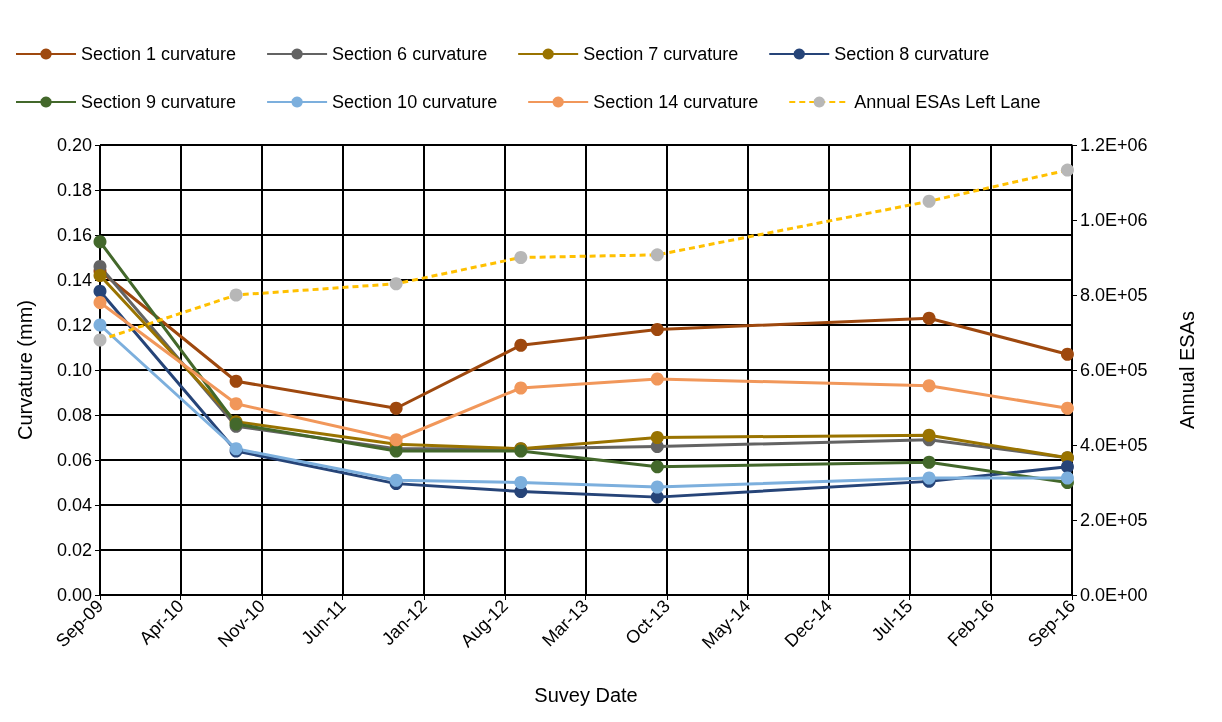 The image size is (1222, 722). What do you see at coordinates (1114, 595) in the screenshot?
I see `y2-tick-label: 0.0E+00` at bounding box center [1114, 595].